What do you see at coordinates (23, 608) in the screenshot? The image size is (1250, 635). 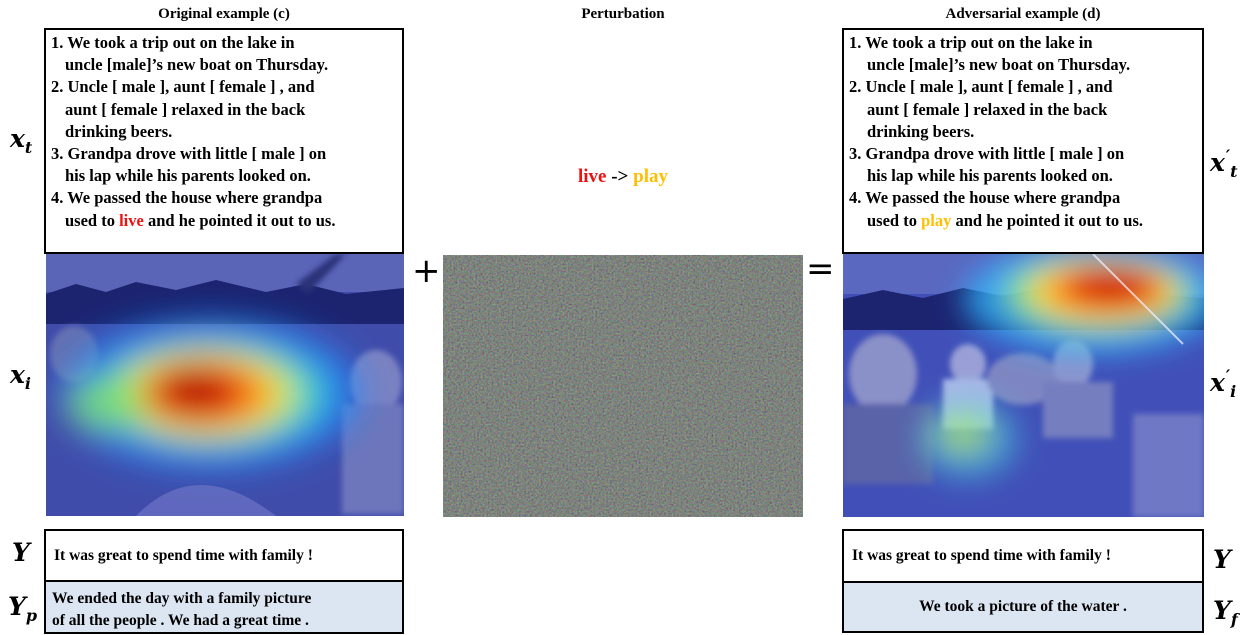 I see `var-y-p: Yp` at bounding box center [23, 608].